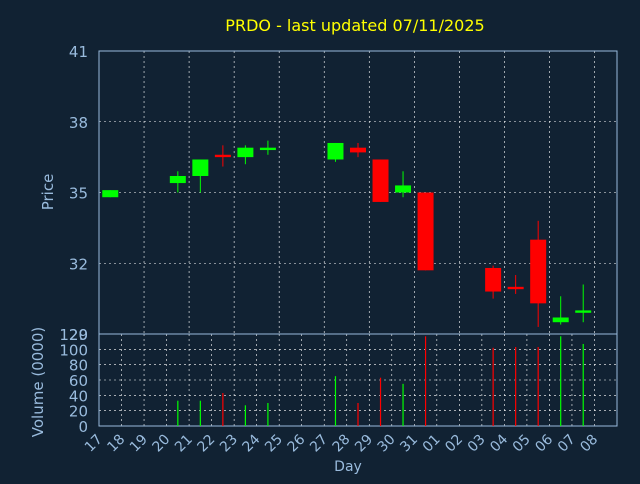  I want to click on x-tick-label: 04, so click(499, 443).